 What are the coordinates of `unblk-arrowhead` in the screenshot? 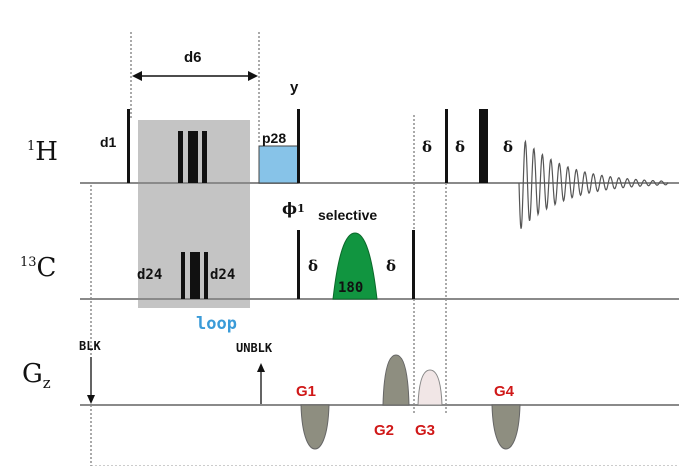 It's located at (261, 367).